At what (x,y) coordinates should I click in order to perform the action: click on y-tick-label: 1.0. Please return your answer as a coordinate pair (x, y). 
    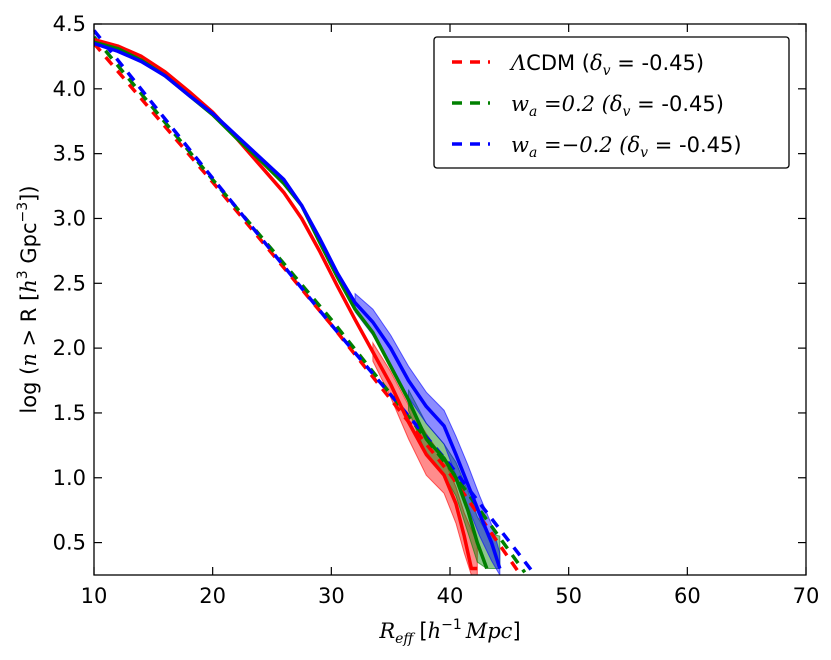
    Looking at the image, I should click on (69, 478).